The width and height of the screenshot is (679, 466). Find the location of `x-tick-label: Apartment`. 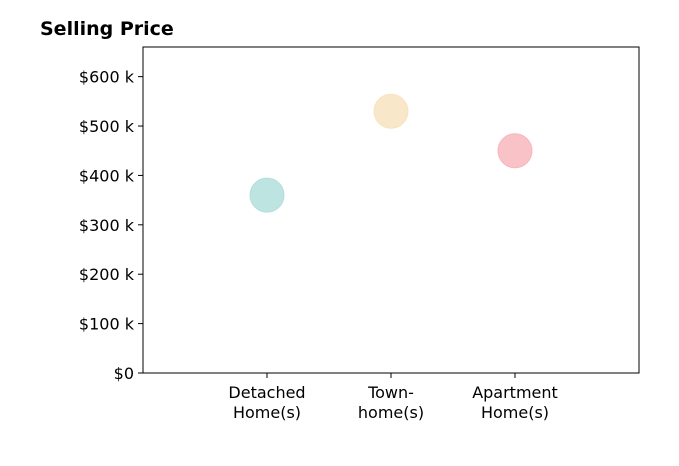

x-tick-label: Apartment is located at coordinates (515, 392).